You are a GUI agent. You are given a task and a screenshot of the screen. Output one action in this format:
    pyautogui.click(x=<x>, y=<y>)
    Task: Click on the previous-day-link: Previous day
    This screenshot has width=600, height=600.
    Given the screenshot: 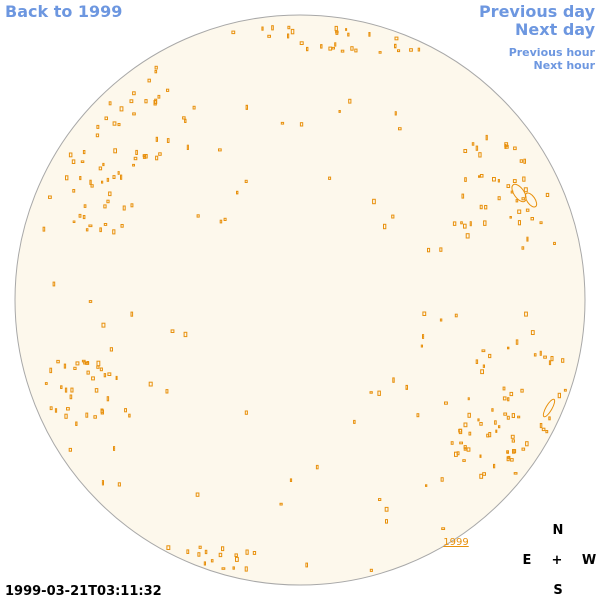 What is the action you would take?
    pyautogui.click(x=537, y=11)
    